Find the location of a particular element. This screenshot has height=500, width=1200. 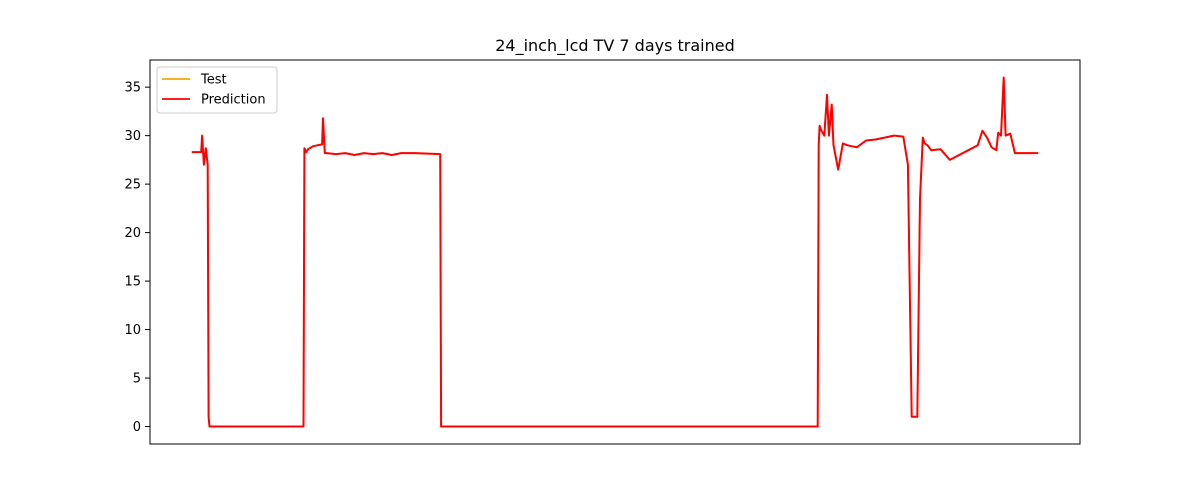

y-tick-label: 25 is located at coordinates (132, 185).